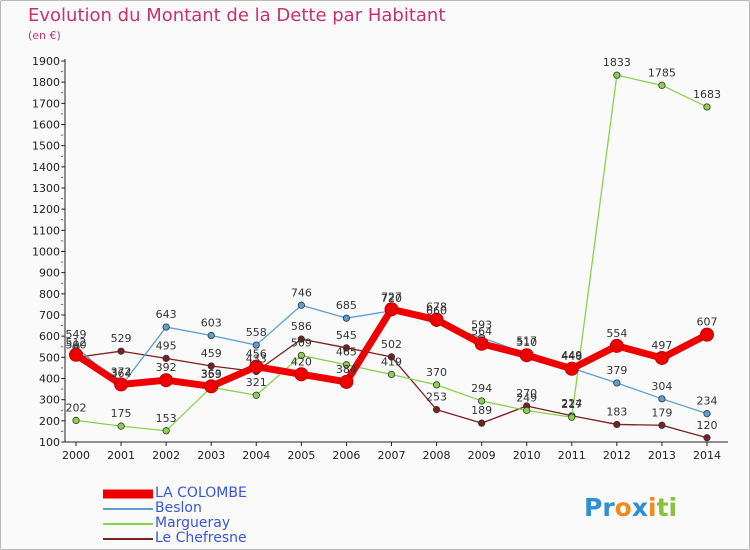  Describe the element at coordinates (256, 354) in the screenshot. I see `data-label: 456` at that location.